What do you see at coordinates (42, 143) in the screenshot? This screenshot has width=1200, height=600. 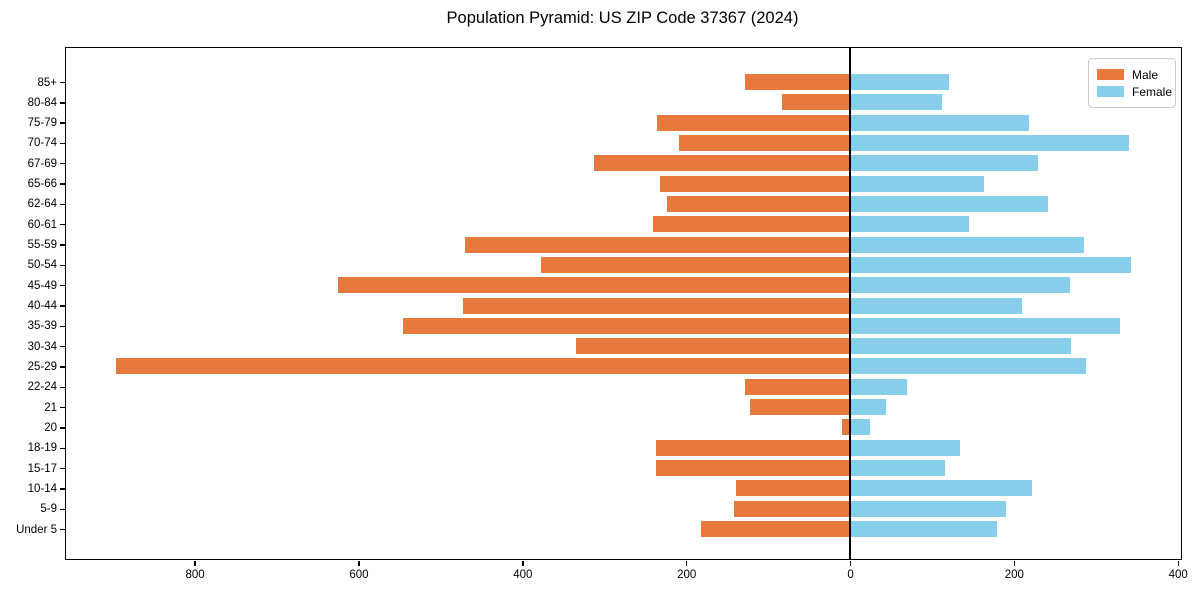 I see `y-tick-label-70-74: 70-74` at bounding box center [42, 143].